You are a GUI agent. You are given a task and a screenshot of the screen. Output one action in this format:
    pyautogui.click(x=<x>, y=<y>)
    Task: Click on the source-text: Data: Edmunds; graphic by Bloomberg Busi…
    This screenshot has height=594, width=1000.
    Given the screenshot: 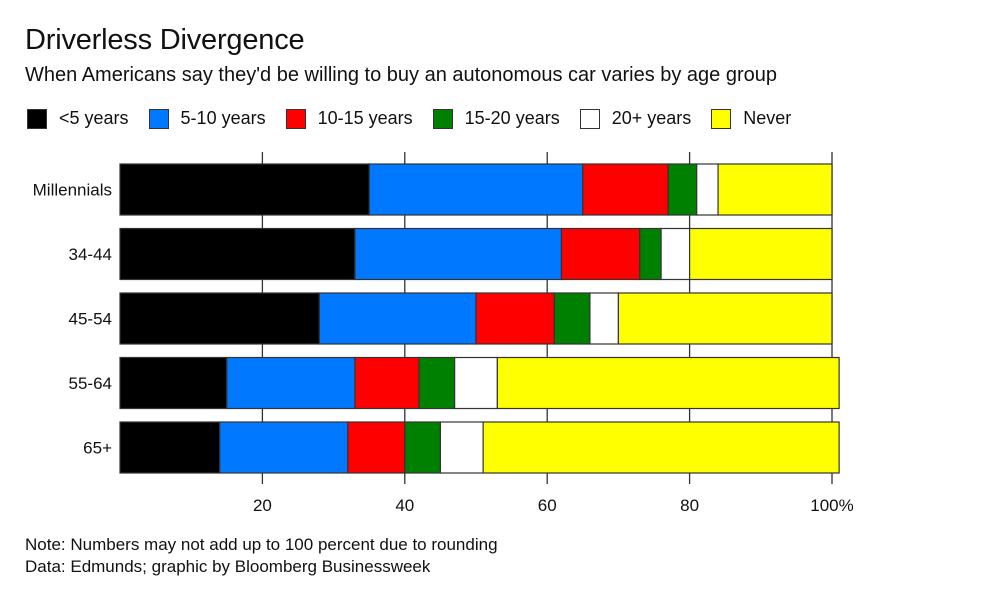 What is the action you would take?
    pyautogui.click(x=228, y=566)
    